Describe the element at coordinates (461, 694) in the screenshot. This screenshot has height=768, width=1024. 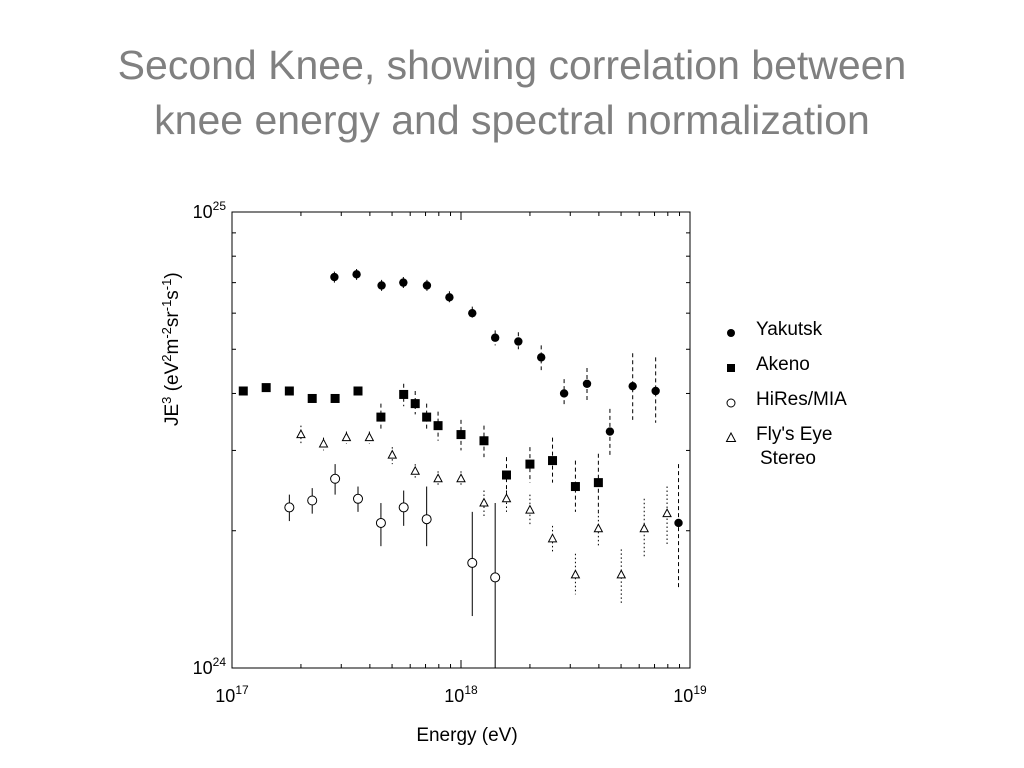
I see `x-tick-label: 1018` at that location.